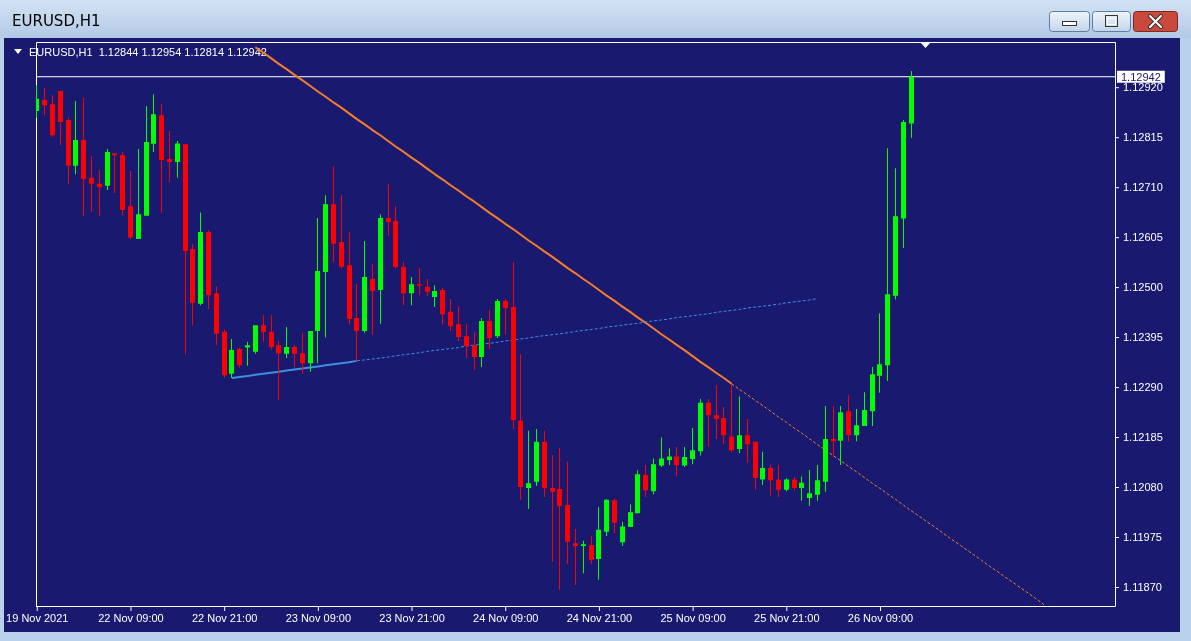 Image resolution: width=1191 pixels, height=641 pixels. Describe the element at coordinates (1143, 487) in the screenshot. I see `y-tick-label: 1.12080` at that location.